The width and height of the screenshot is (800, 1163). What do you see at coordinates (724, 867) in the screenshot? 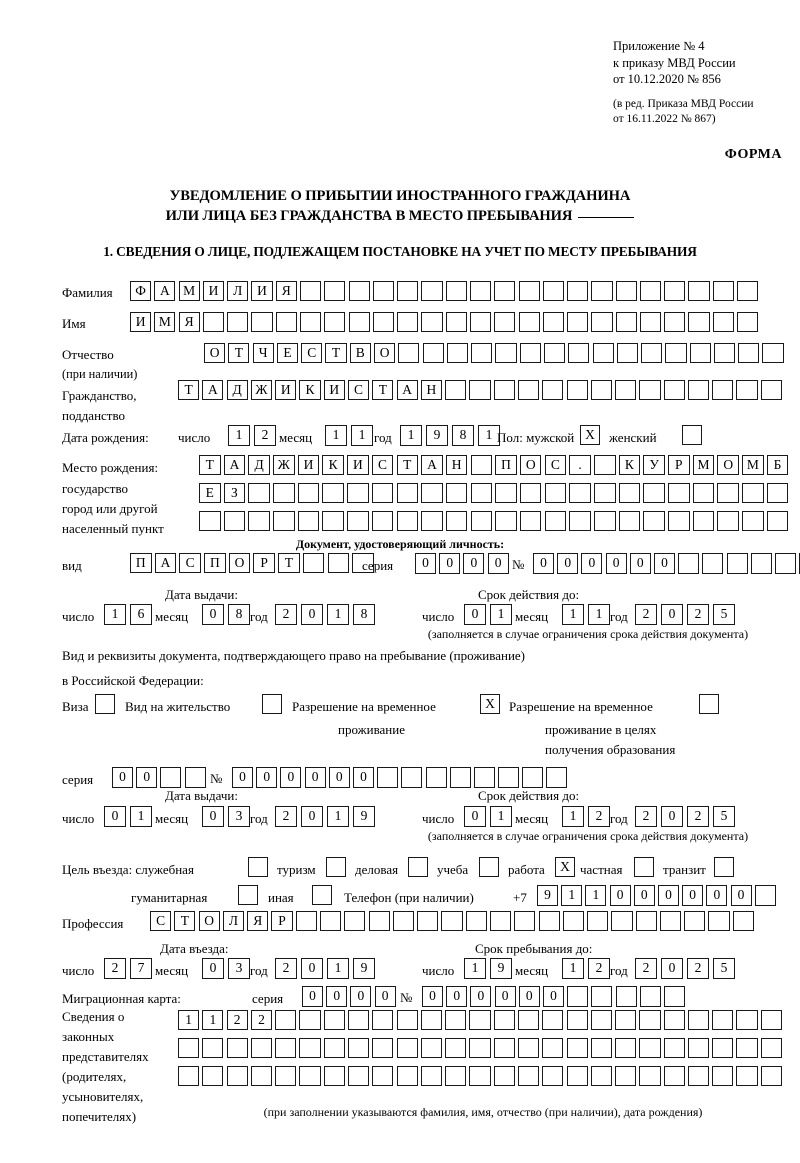
I see `purpose-transit-checkbox` at bounding box center [724, 867].